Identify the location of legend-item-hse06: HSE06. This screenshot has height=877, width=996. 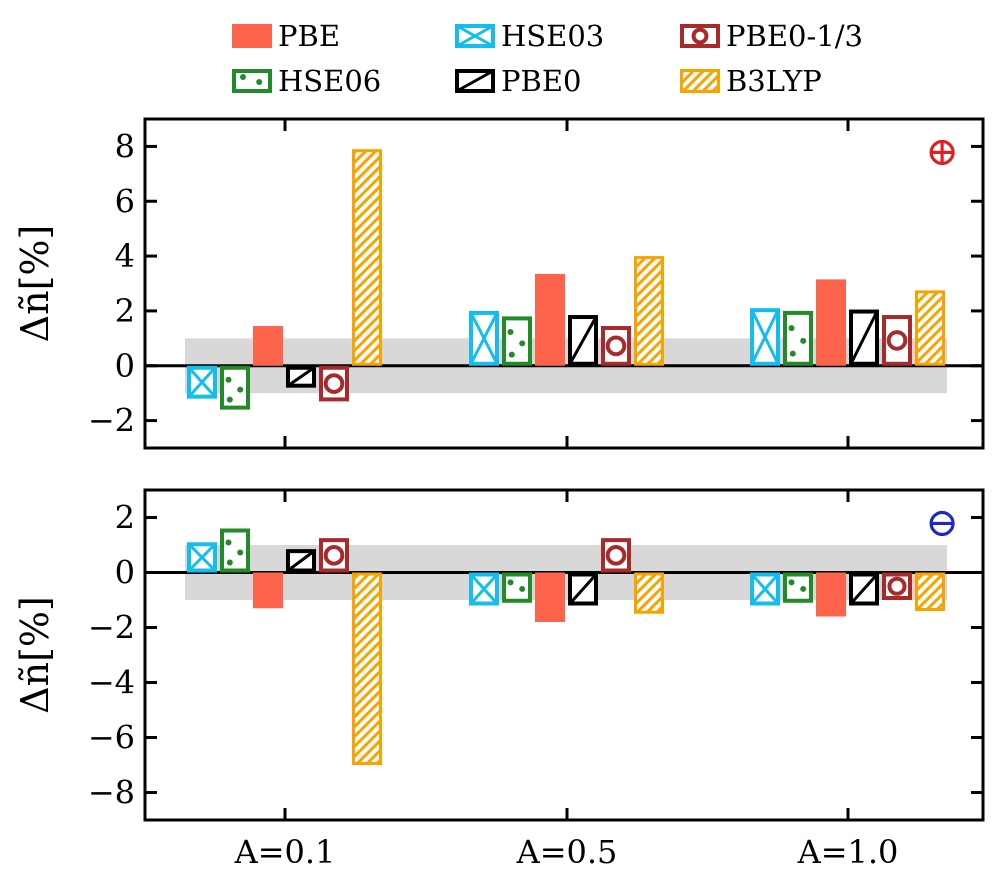
(306, 81).